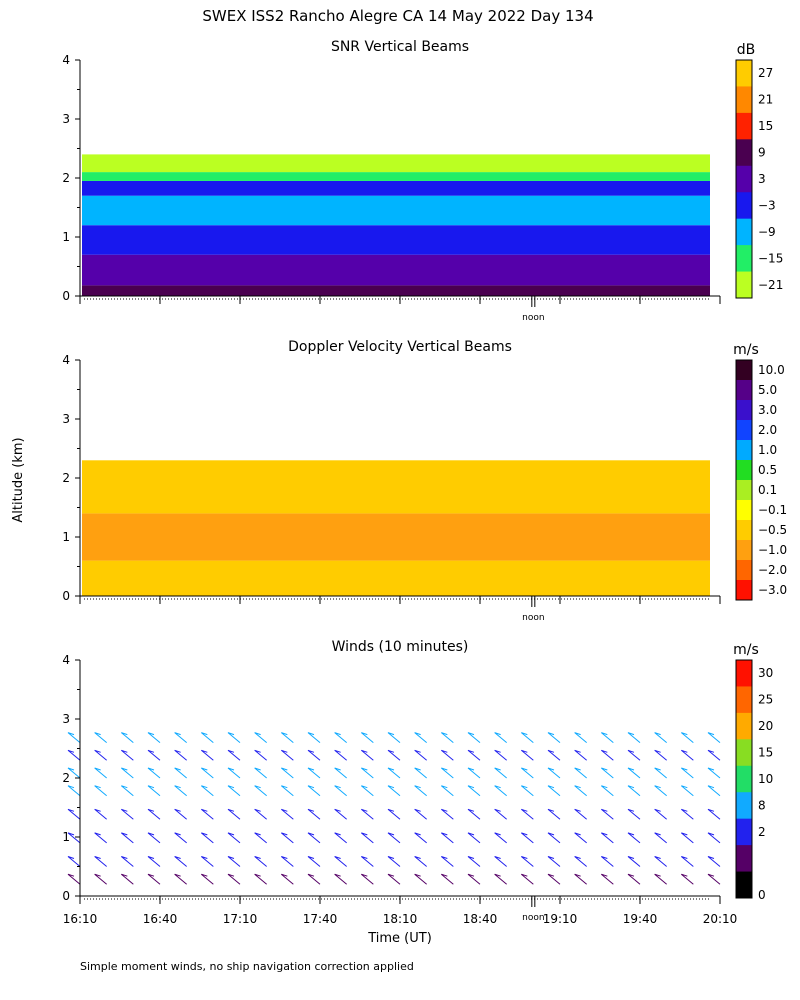 The height and width of the screenshot is (1000, 800). I want to click on panel-title: Winds (10 minutes), so click(400, 647).